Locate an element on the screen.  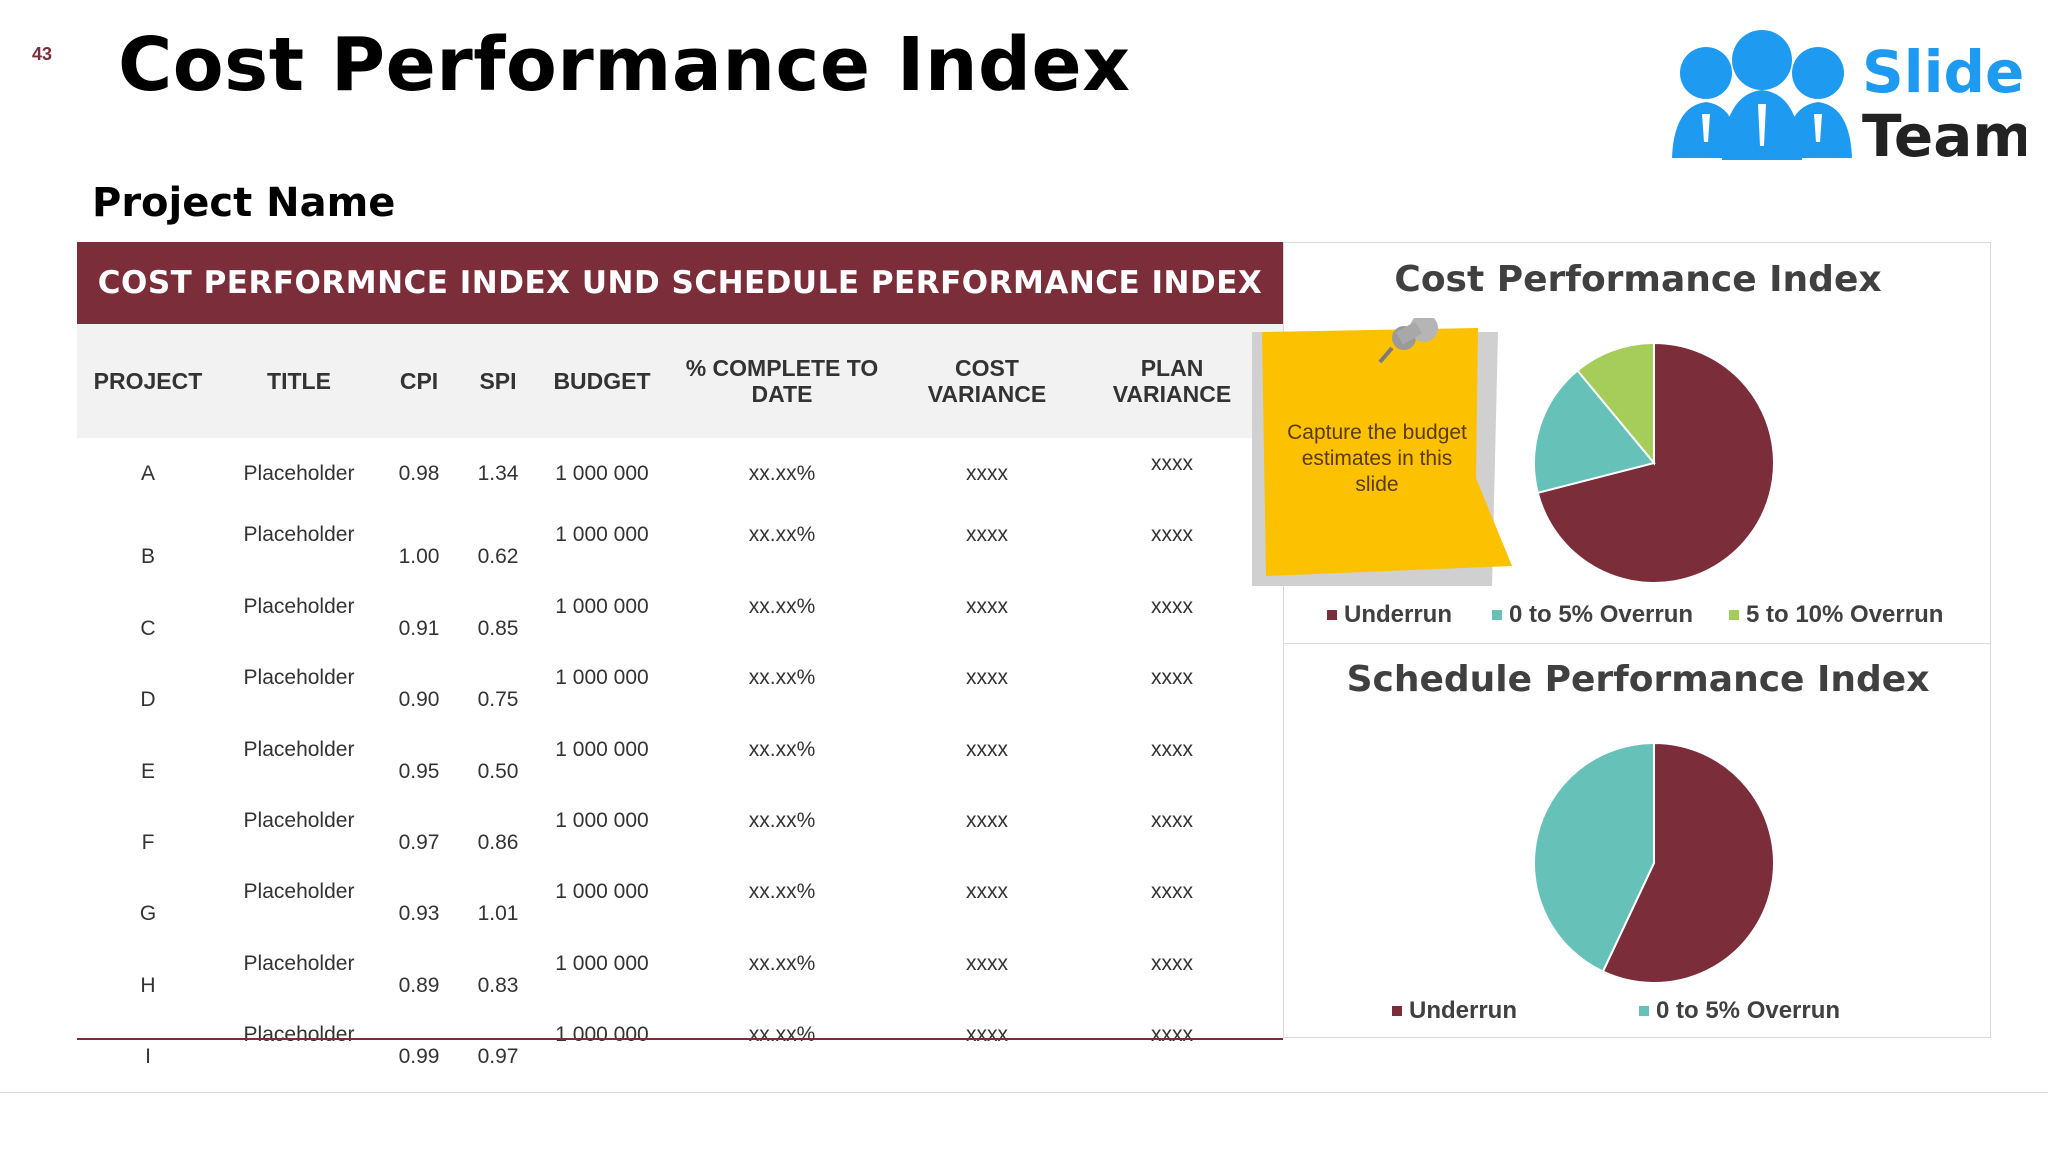
legend-label: 5 to 10% Overrun is located at coordinates (1845, 614).